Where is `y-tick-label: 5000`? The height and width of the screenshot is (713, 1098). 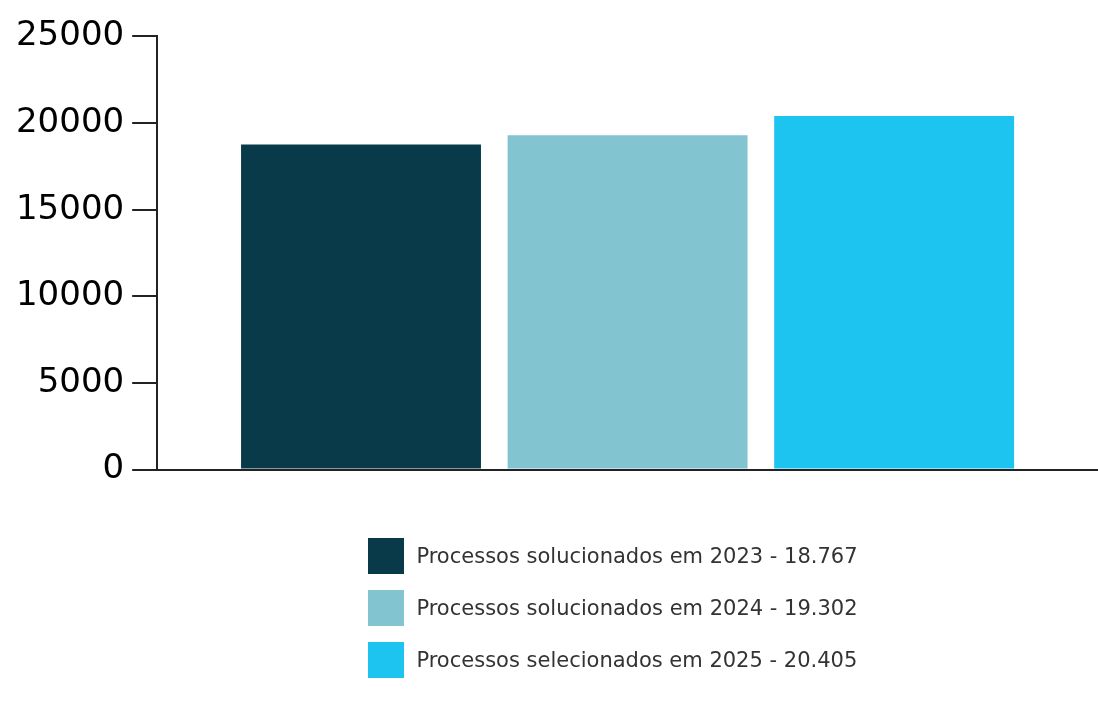 y-tick-label: 5000 is located at coordinates (81, 379).